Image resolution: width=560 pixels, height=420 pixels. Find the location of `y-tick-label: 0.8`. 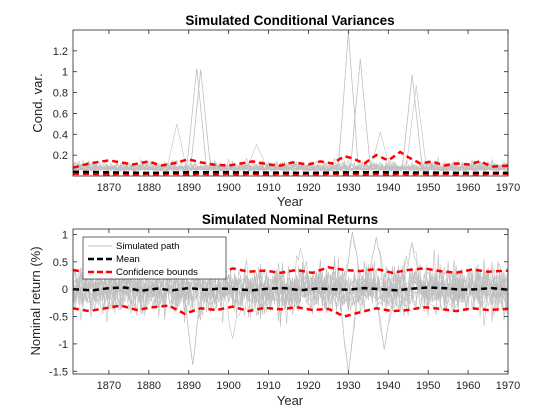

y-tick-label: 0.8 is located at coordinates (60, 94).